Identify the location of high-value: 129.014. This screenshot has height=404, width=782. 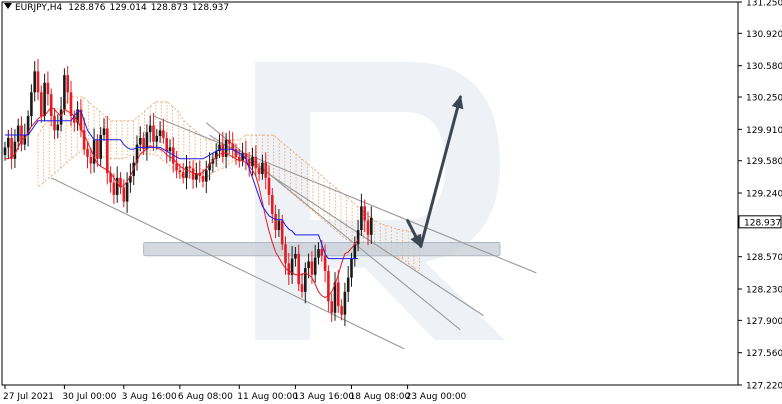
(128, 8).